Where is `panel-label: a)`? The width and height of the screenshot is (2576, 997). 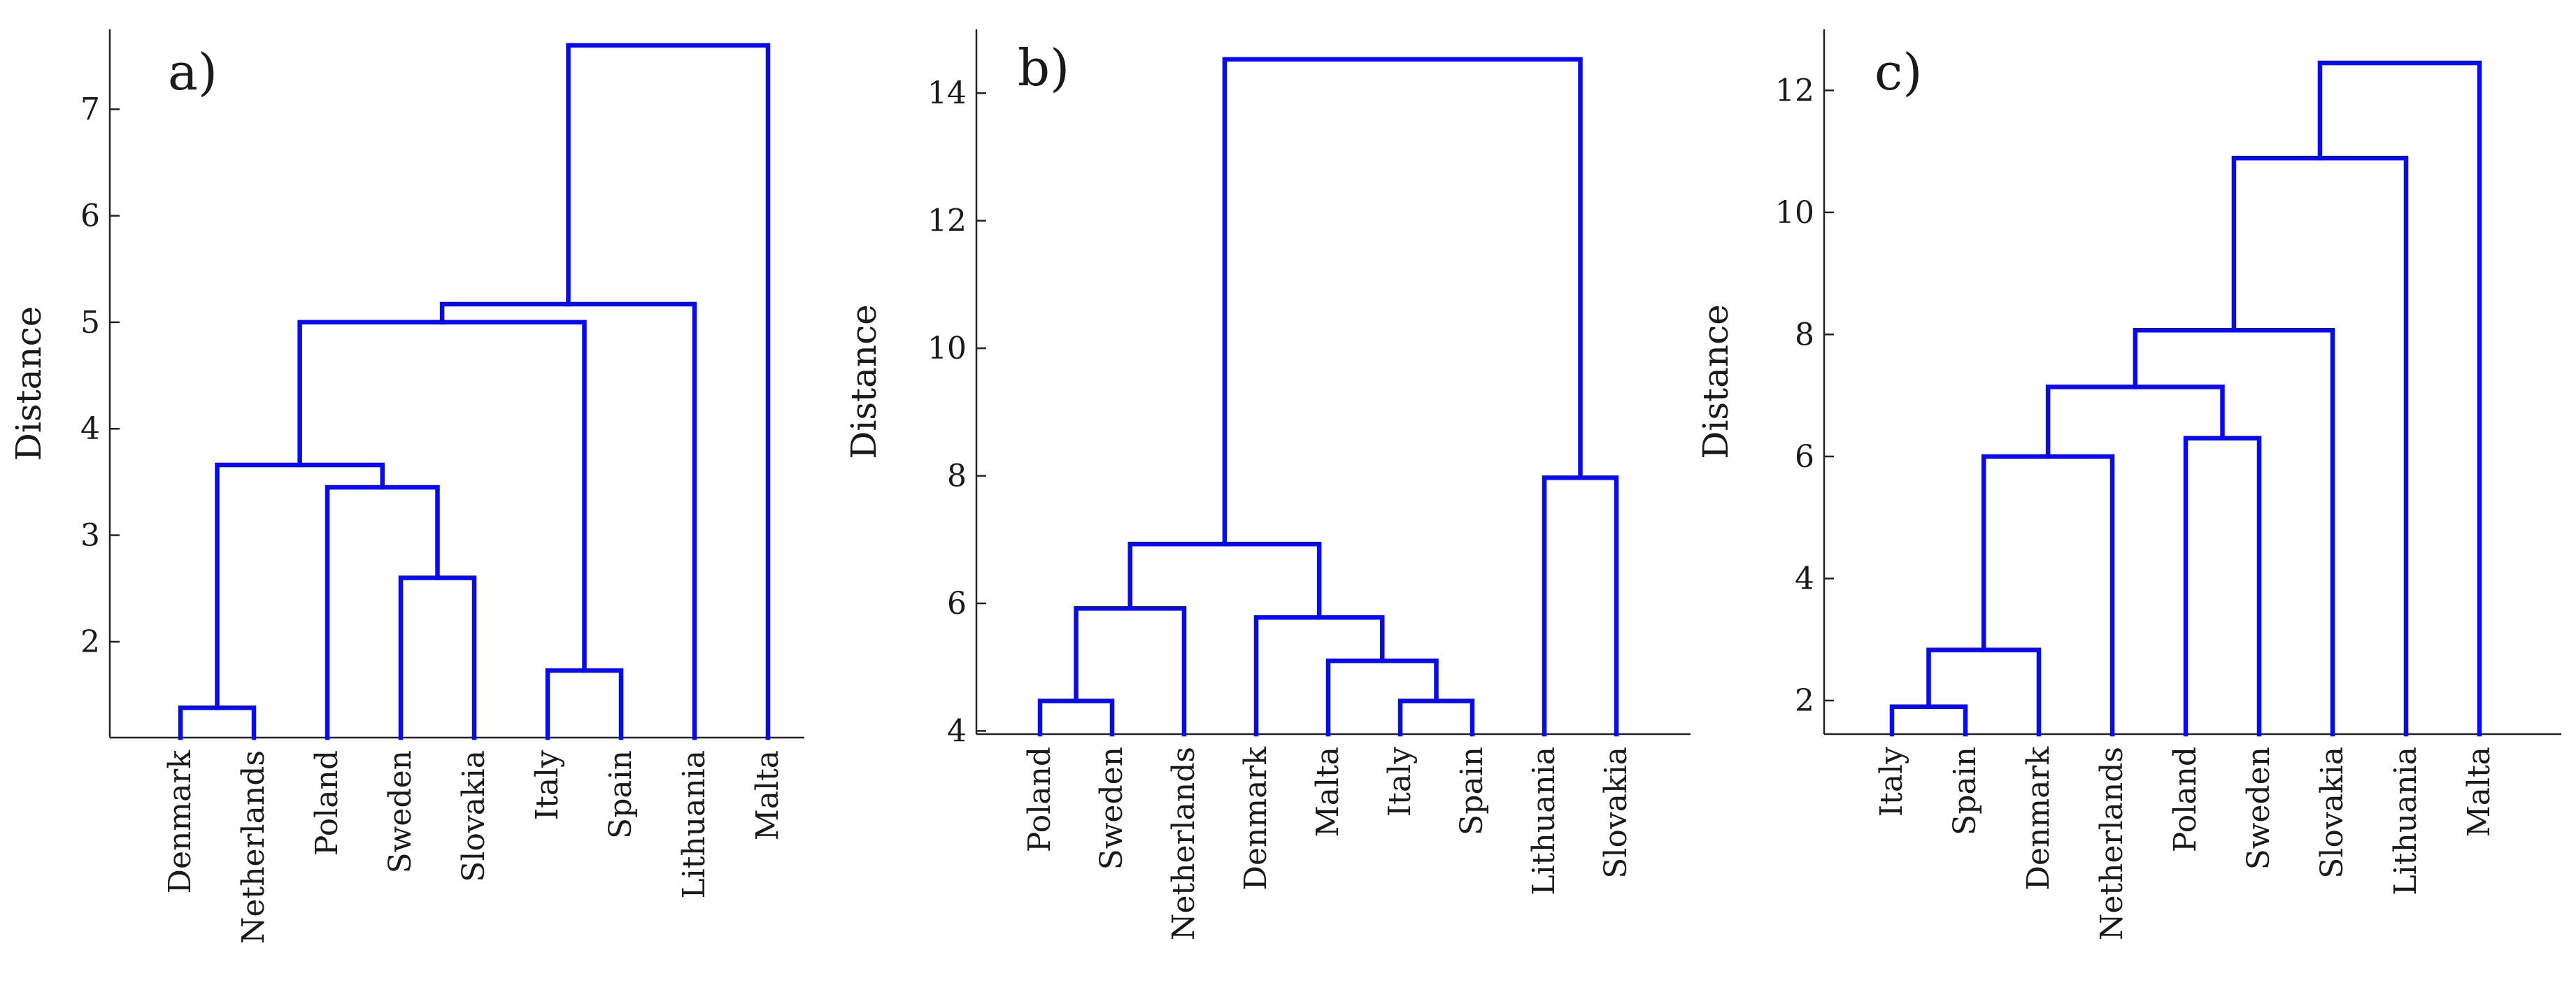 panel-label: a) is located at coordinates (193, 72).